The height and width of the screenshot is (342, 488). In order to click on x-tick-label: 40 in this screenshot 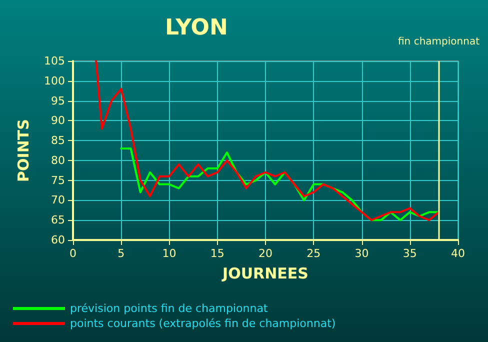, I will do `click(458, 253)`.